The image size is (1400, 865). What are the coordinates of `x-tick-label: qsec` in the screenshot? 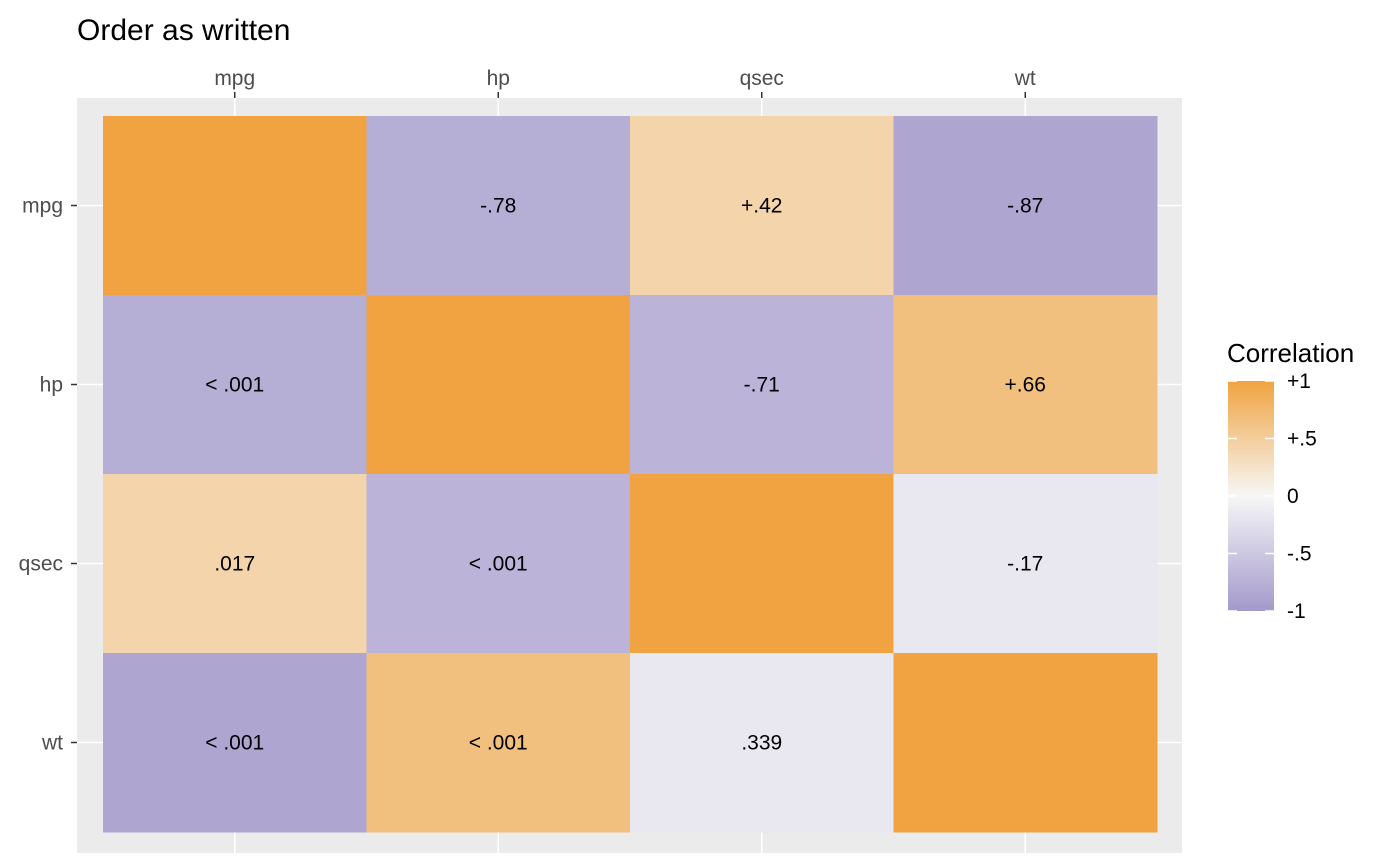 It's located at (762, 78).